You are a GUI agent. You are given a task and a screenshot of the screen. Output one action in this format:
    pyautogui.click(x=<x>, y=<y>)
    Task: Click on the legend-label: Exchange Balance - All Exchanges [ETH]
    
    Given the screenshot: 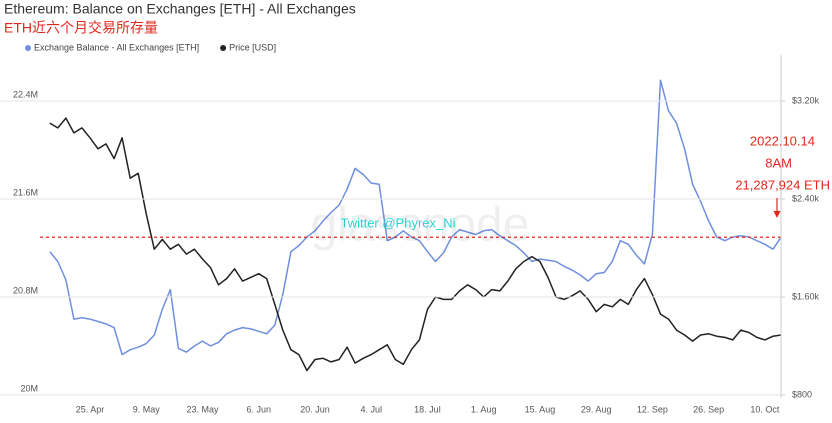 What is the action you would take?
    pyautogui.click(x=116, y=47)
    